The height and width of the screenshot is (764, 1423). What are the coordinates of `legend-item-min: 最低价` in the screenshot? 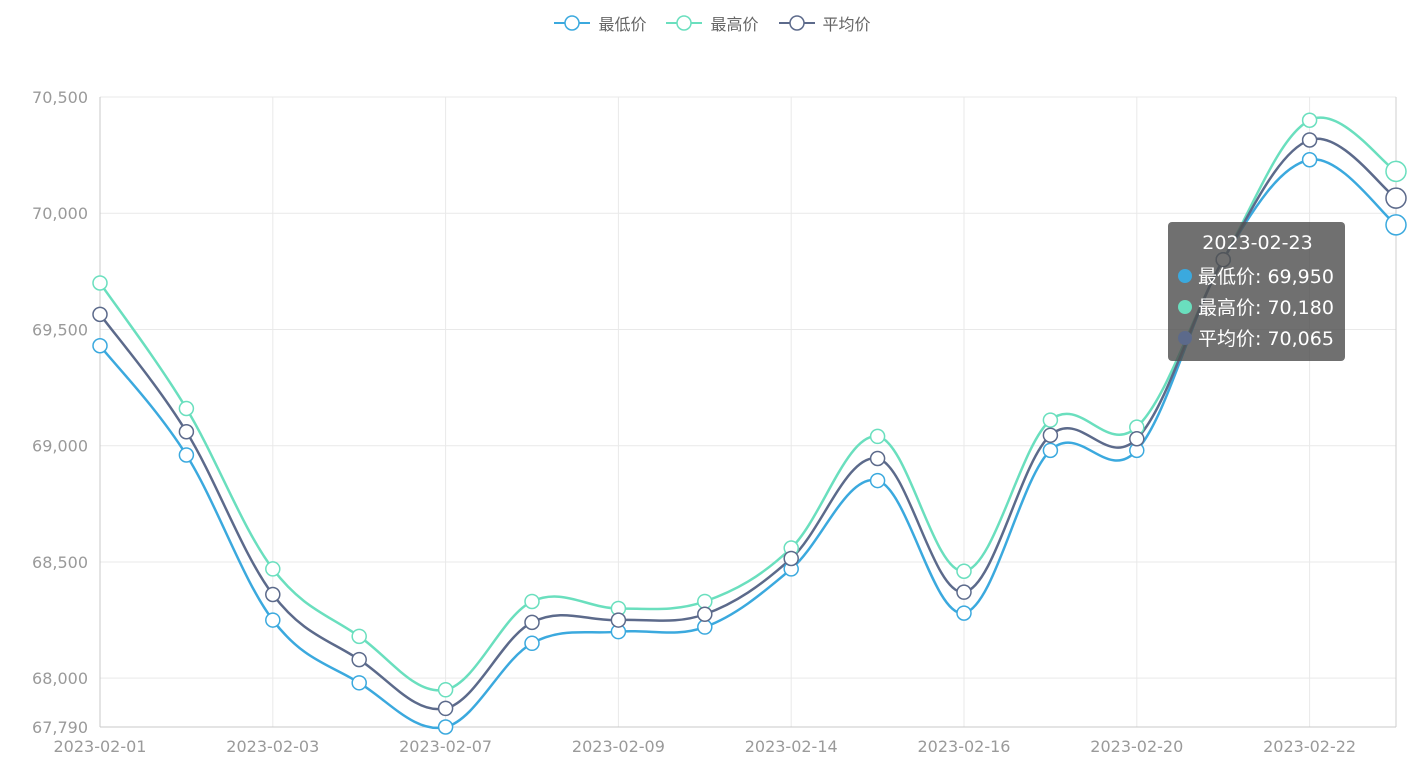 It's located at (599, 23).